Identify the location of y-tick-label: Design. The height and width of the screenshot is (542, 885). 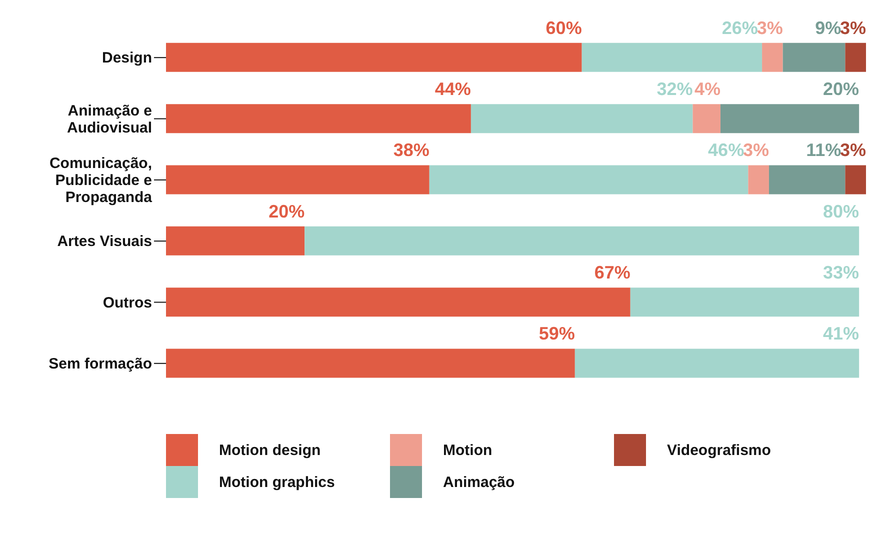
(127, 57).